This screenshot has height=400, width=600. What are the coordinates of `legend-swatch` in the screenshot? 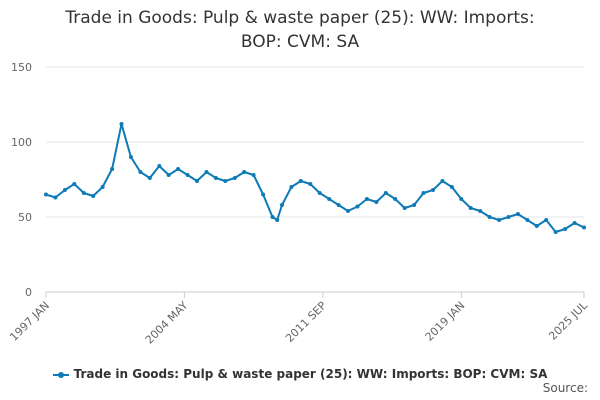 It's located at (60, 374).